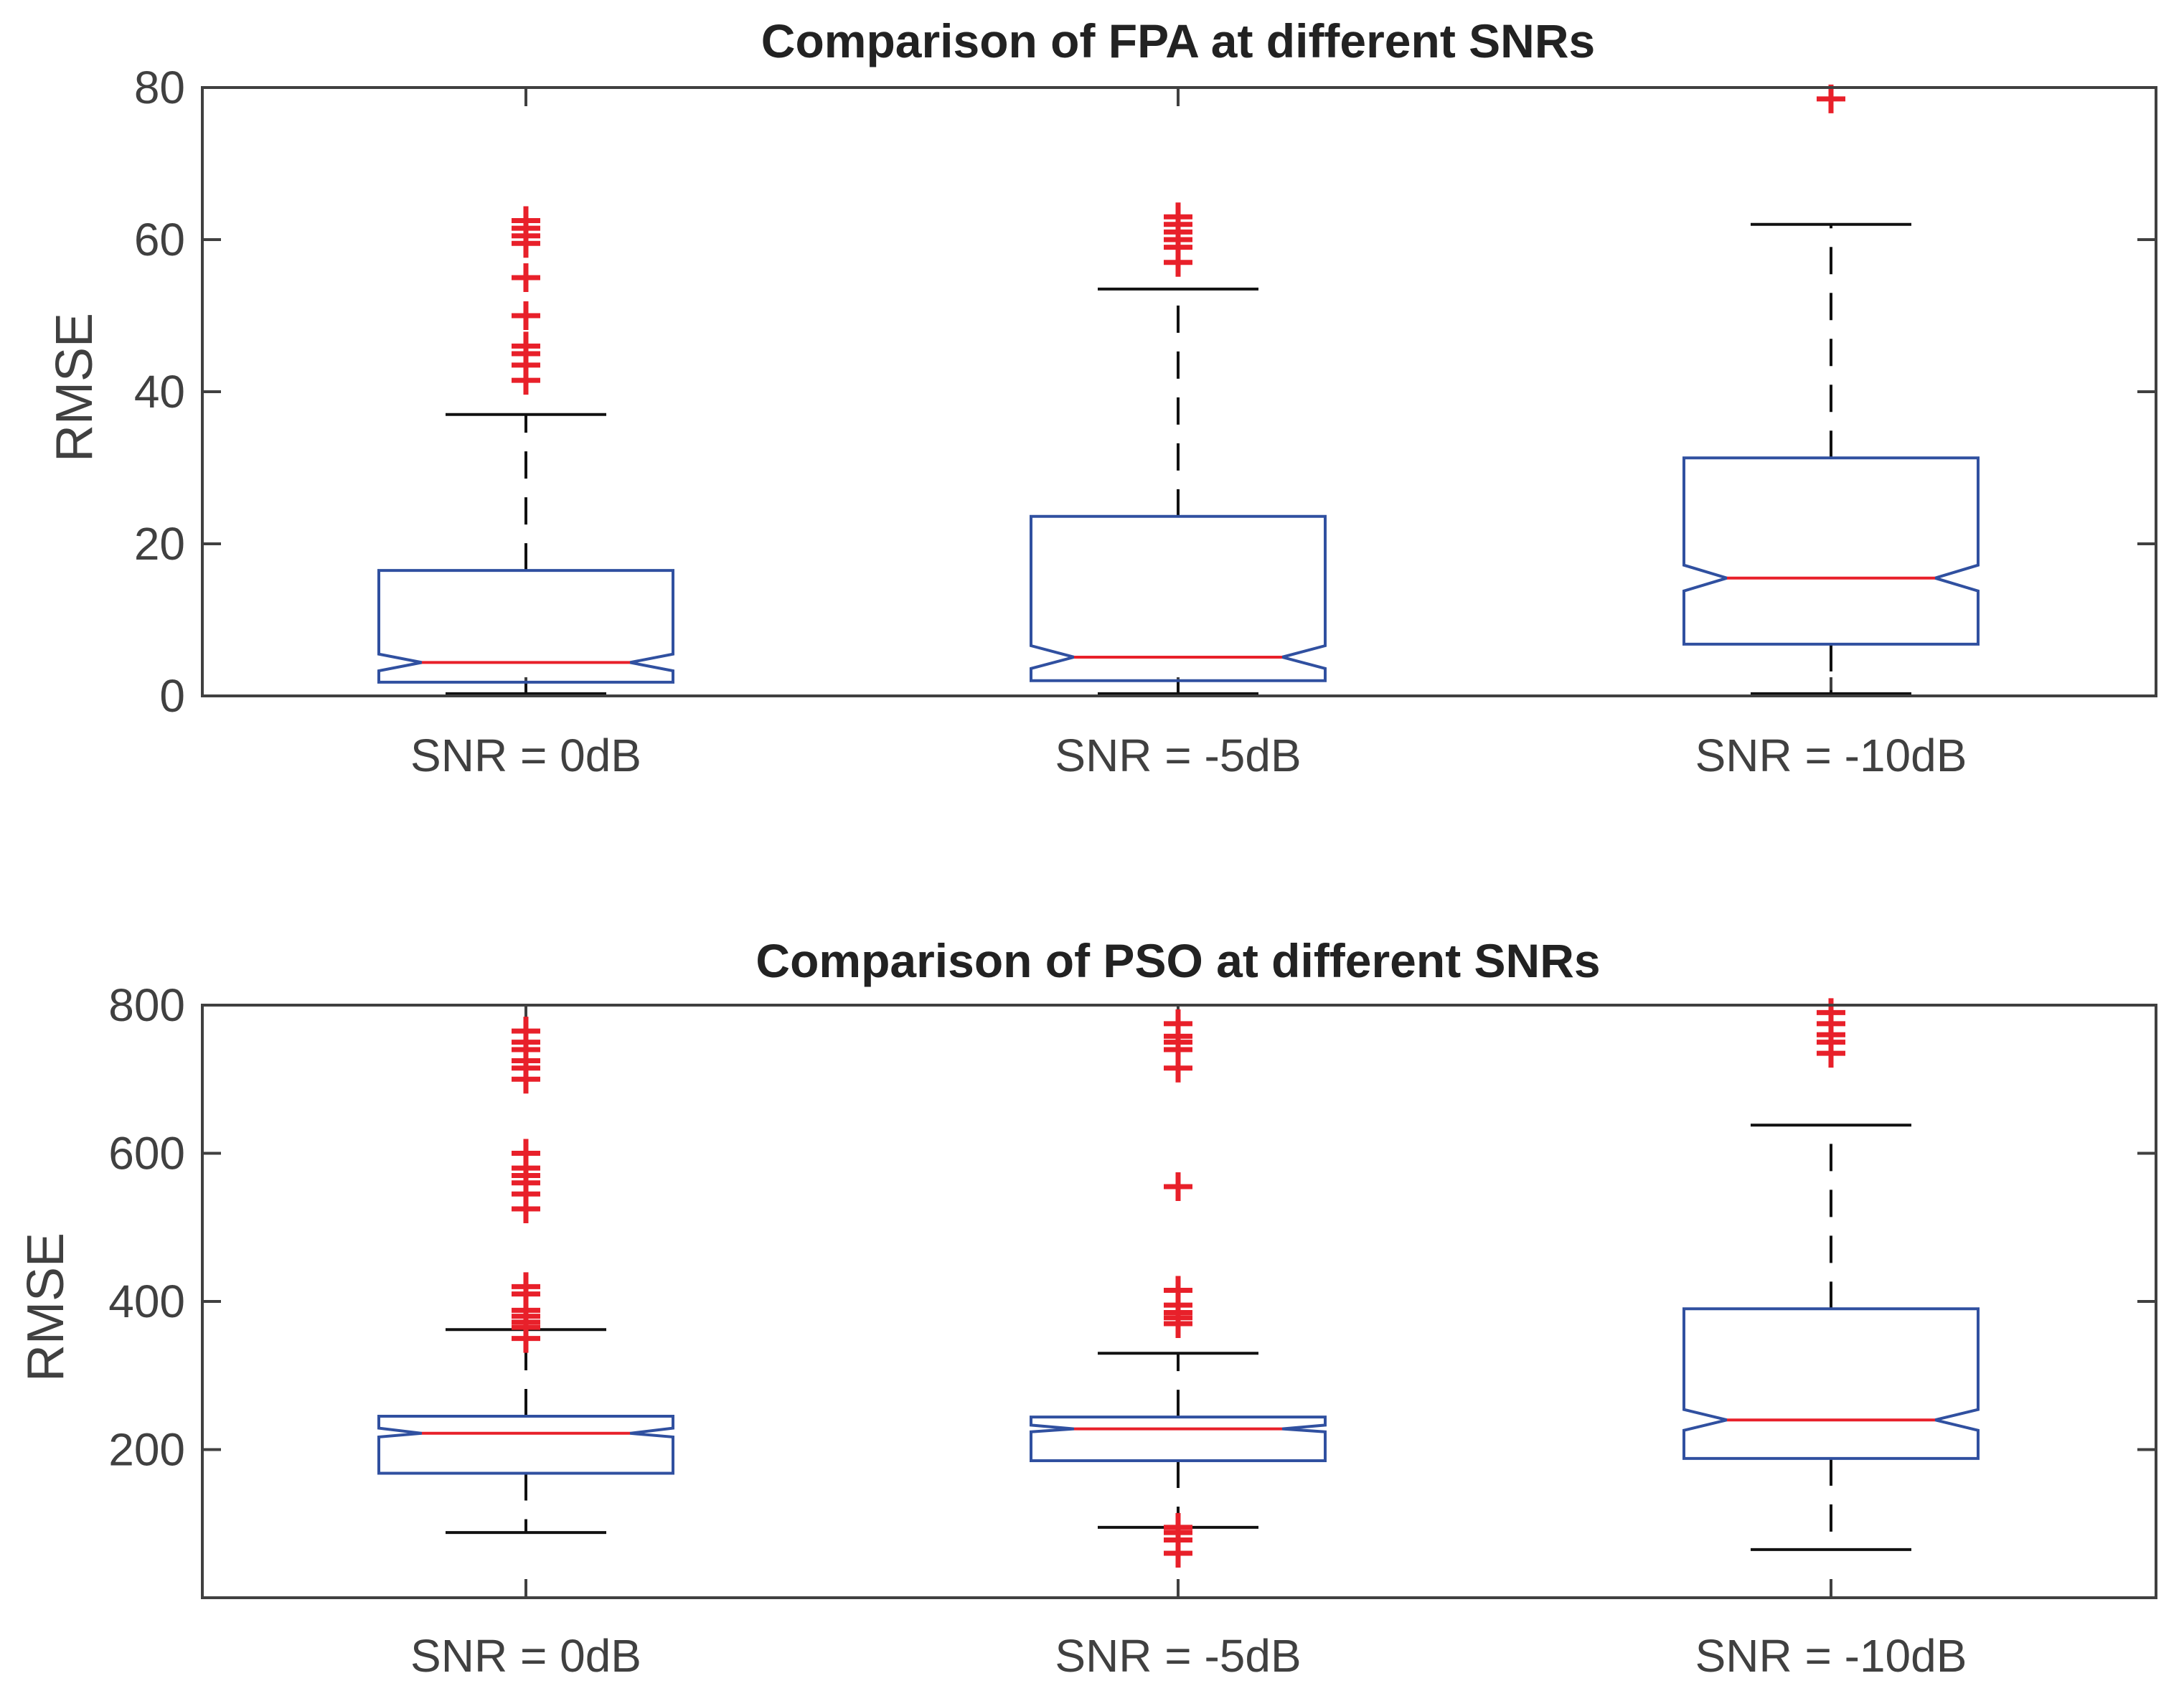  What do you see at coordinates (1178, 40) in the screenshot?
I see `fpa-chart-title: Comparison of FPA at different SNRs` at bounding box center [1178, 40].